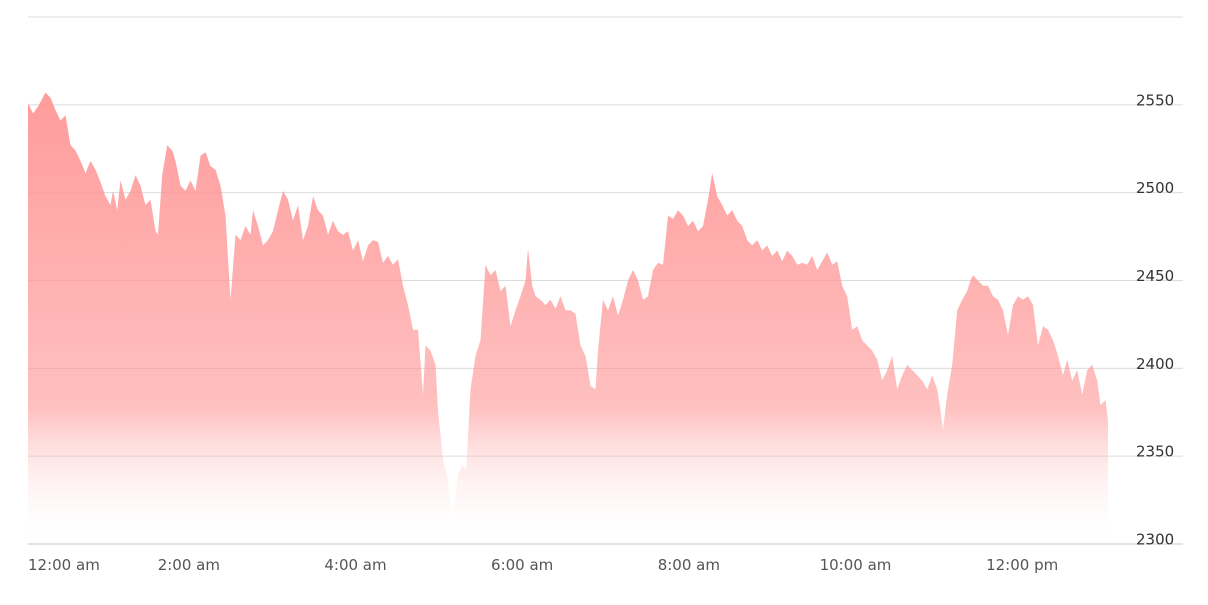  What do you see at coordinates (522, 565) in the screenshot?
I see `x-tick-label: 6:00 am` at bounding box center [522, 565].